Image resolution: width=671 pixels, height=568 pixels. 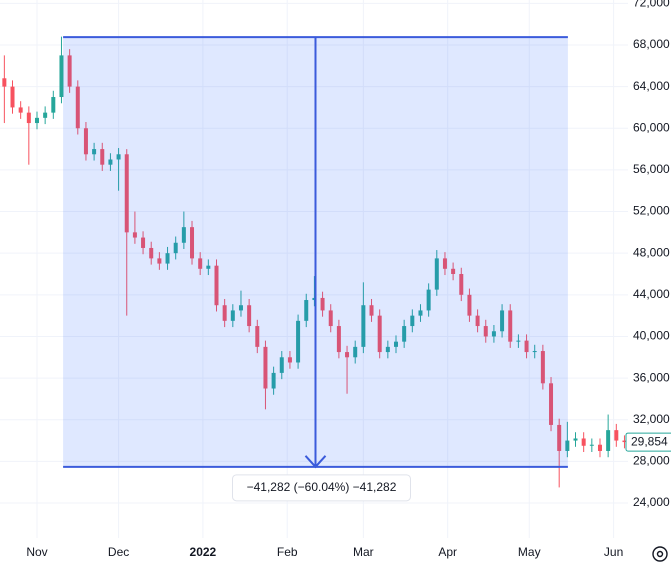 I want to click on measure-label: −41,282 (−60.04%) −41,282, so click(x=322, y=487).